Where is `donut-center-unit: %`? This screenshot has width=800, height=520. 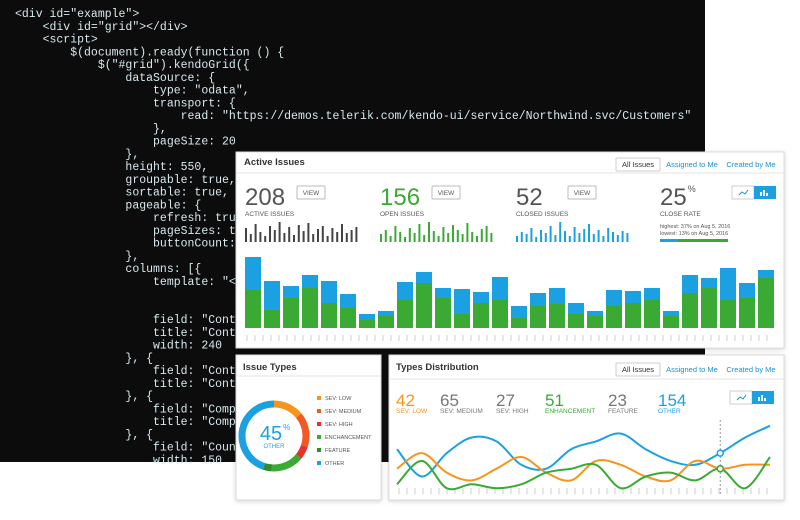
donut-center-unit: % is located at coordinates (286, 427).